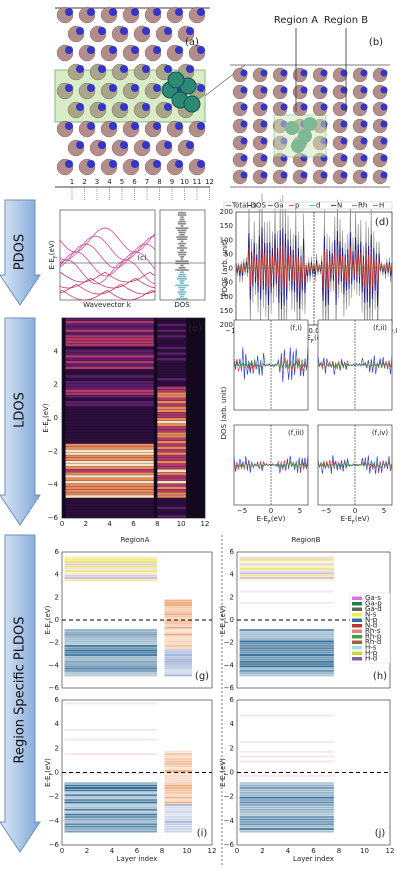  I want to click on y-tick-label: 200, so click(226, 212).